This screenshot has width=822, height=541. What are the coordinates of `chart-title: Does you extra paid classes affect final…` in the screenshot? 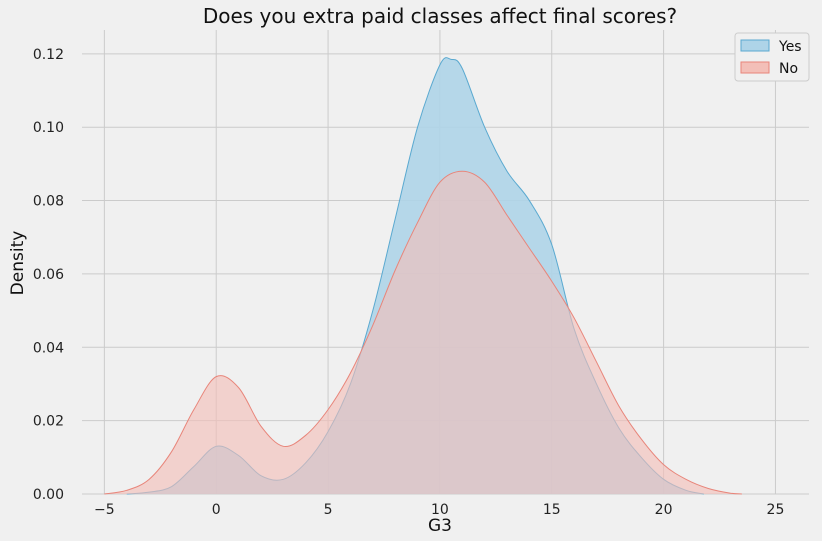 It's located at (440, 16).